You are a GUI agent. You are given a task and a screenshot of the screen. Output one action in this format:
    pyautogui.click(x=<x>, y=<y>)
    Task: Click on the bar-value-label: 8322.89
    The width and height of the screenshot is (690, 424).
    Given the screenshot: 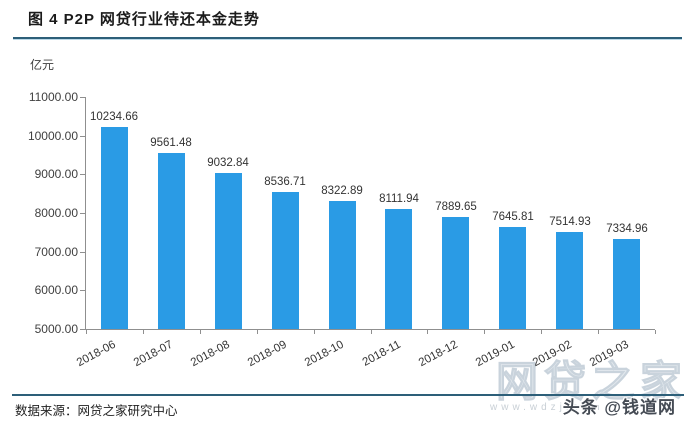 What is the action you would take?
    pyautogui.click(x=342, y=191)
    